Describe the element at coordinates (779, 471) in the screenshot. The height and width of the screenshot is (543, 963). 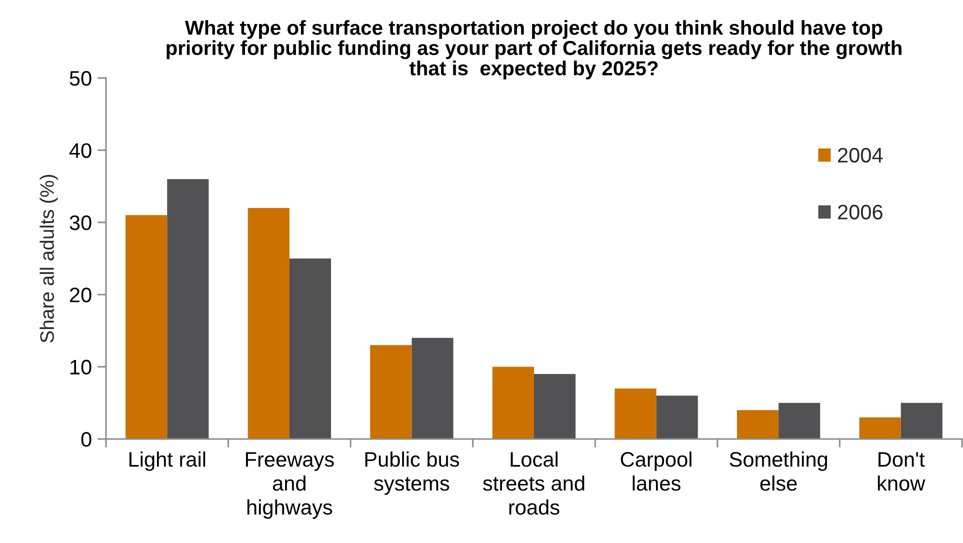
I see `x-tick-label: Something else` at that location.